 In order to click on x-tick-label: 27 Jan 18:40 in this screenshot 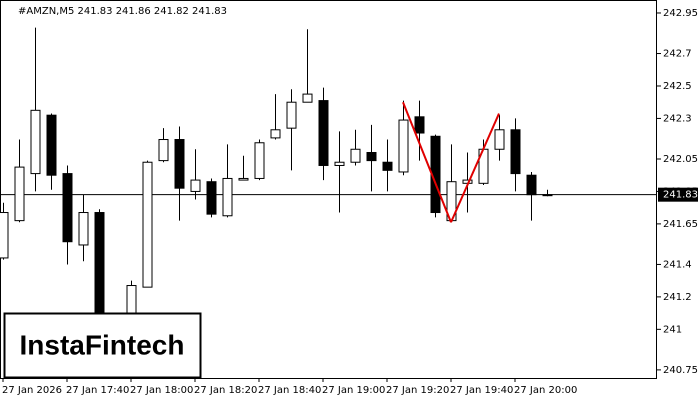, I will do `click(289, 390)`.